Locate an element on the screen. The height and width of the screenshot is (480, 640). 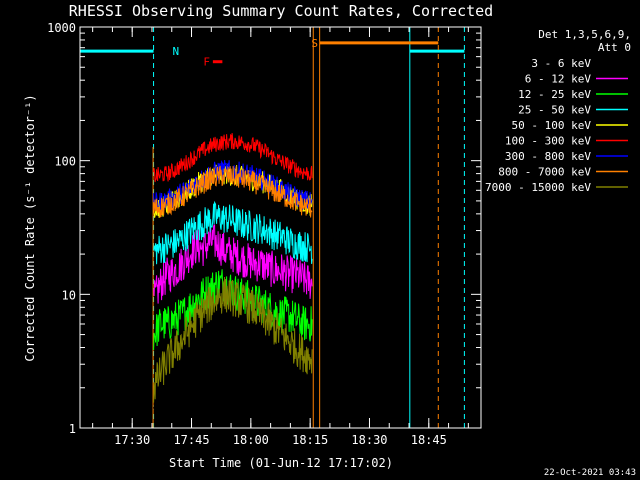
legend-label: 100 - 300 keV is located at coordinates (548, 141).